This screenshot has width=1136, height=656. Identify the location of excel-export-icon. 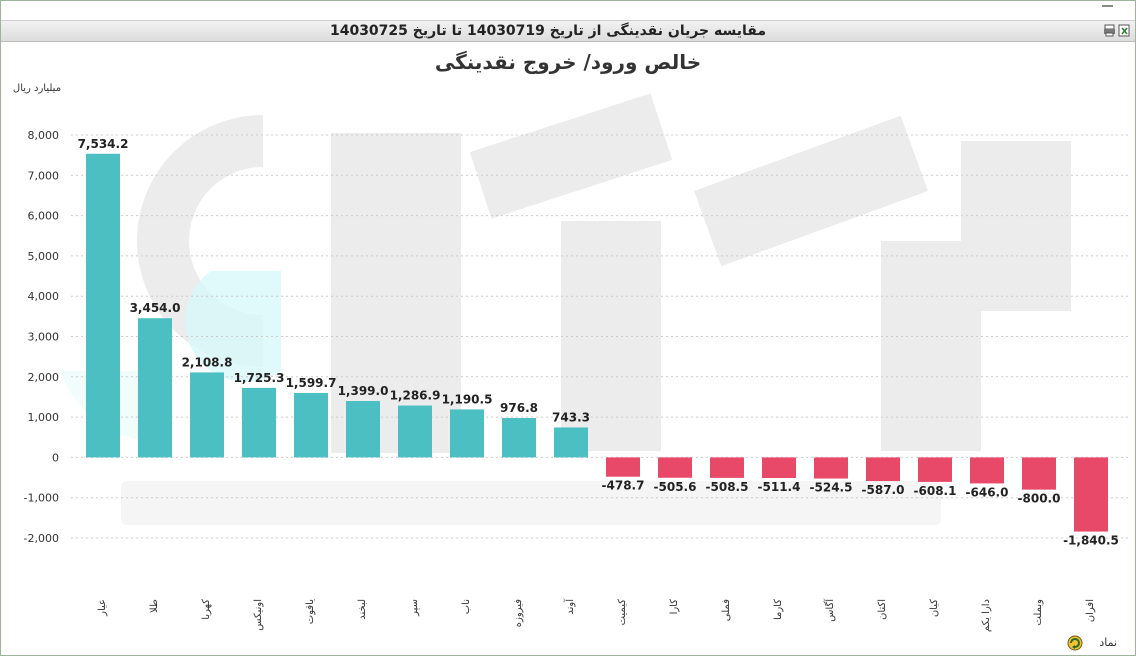
(1124, 30).